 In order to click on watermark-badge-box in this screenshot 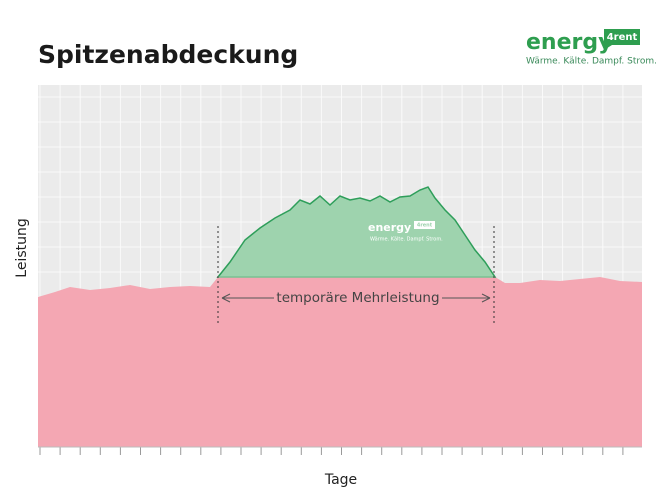, I will do `click(424, 225)`.